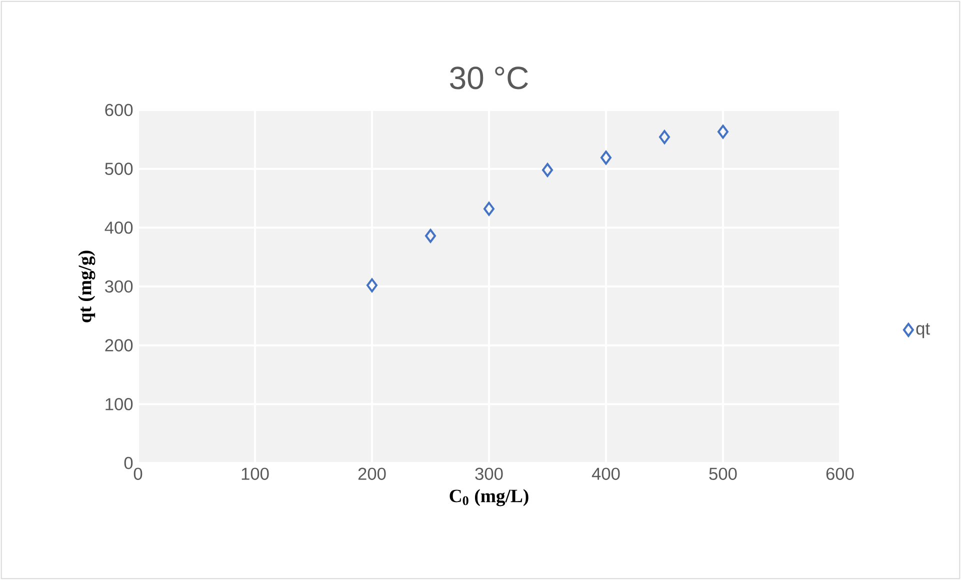 The width and height of the screenshot is (961, 580). Describe the element at coordinates (840, 474) in the screenshot. I see `x-tick-label: 600` at that location.